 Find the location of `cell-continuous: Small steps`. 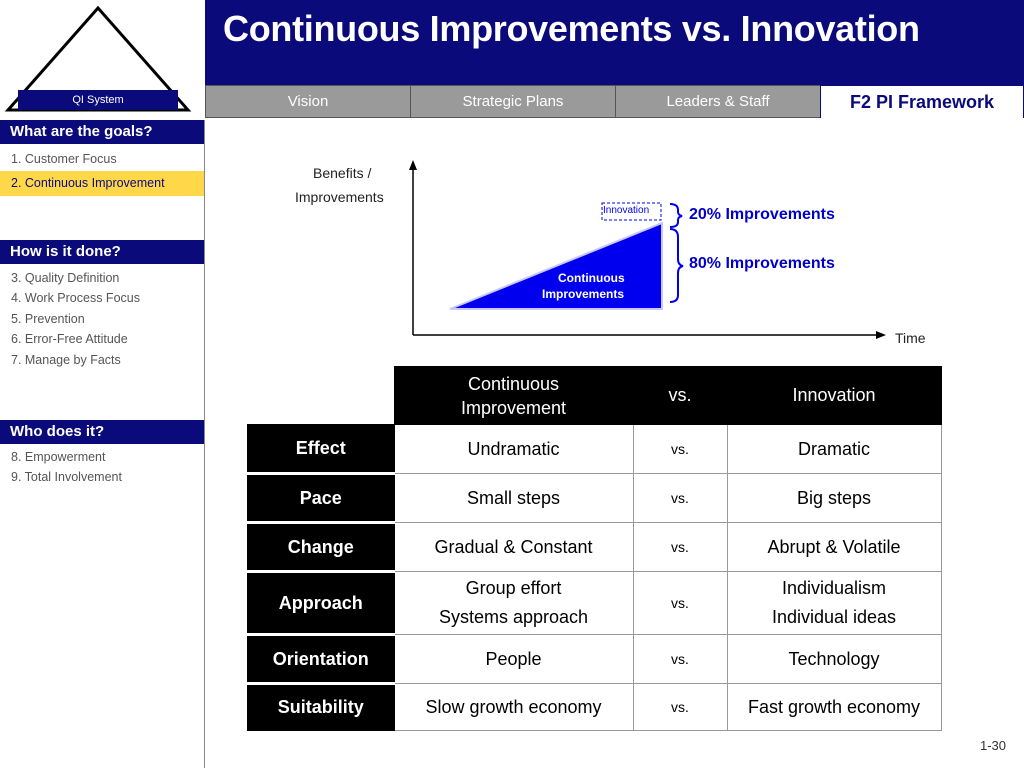

cell-continuous: Small steps is located at coordinates (513, 498).